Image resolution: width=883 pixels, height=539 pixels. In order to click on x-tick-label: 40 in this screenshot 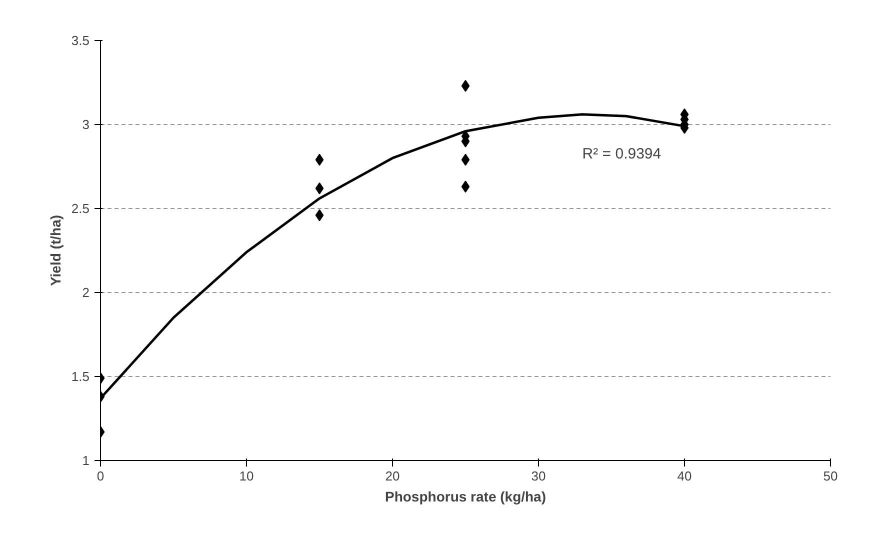, I will do `click(684, 476)`.